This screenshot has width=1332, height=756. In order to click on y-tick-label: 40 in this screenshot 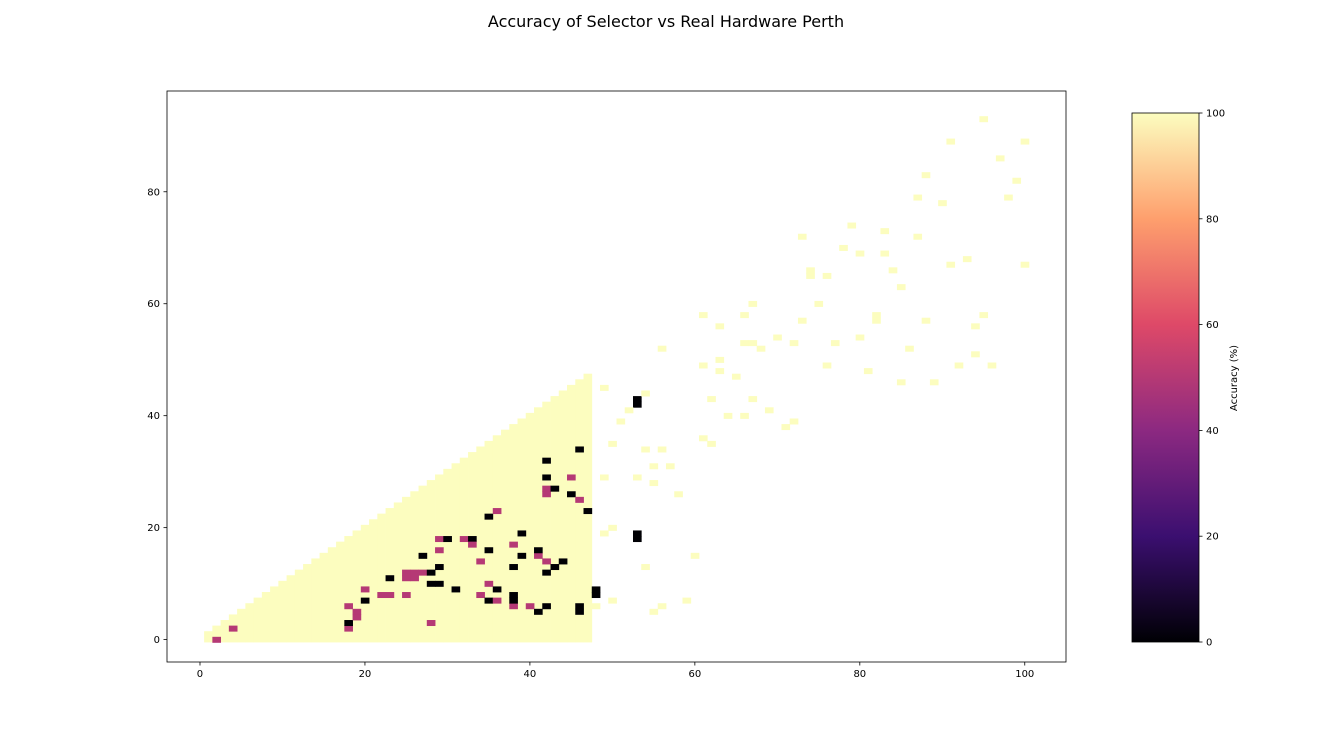, I will do `click(153, 416)`.